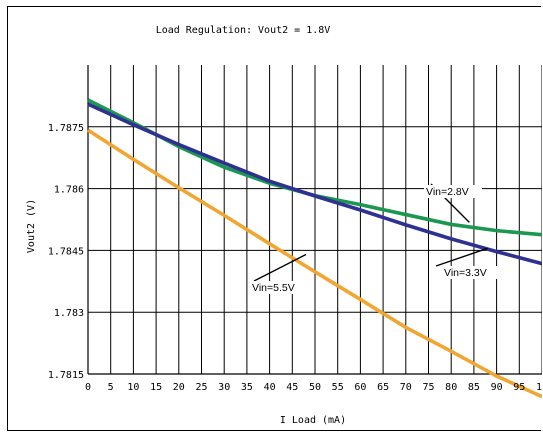  I want to click on x-tick-label: 45, so click(292, 387).